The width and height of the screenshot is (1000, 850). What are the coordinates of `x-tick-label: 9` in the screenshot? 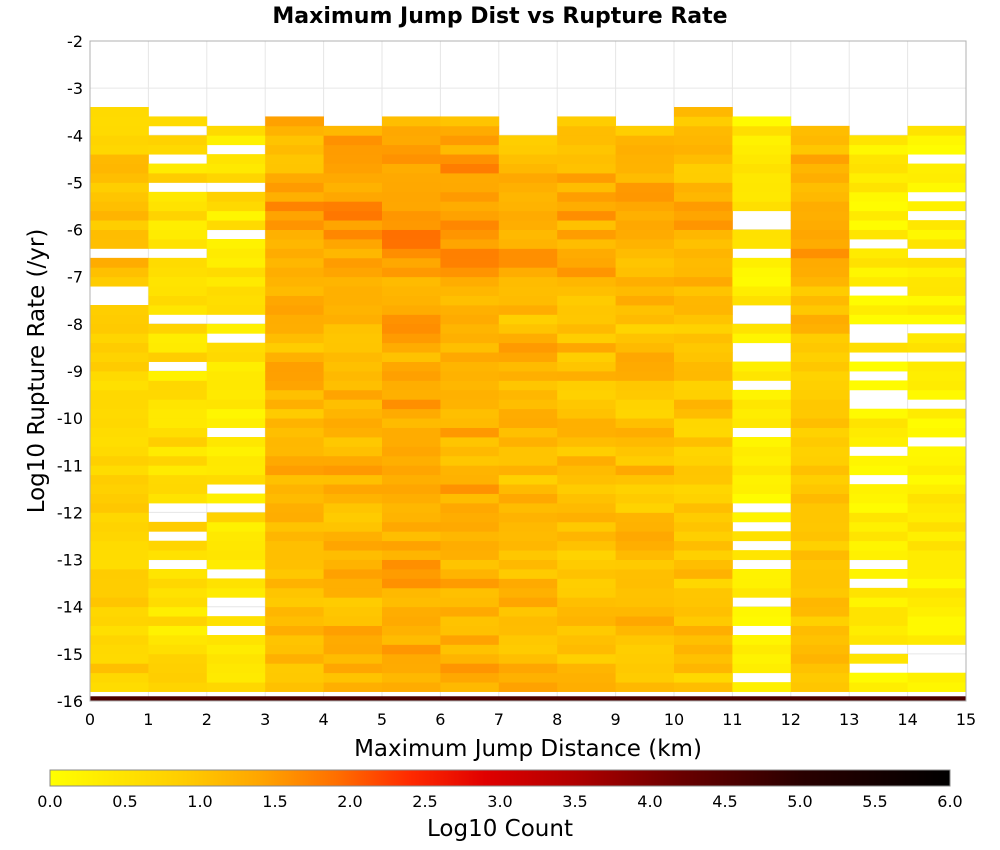 It's located at (616, 719).